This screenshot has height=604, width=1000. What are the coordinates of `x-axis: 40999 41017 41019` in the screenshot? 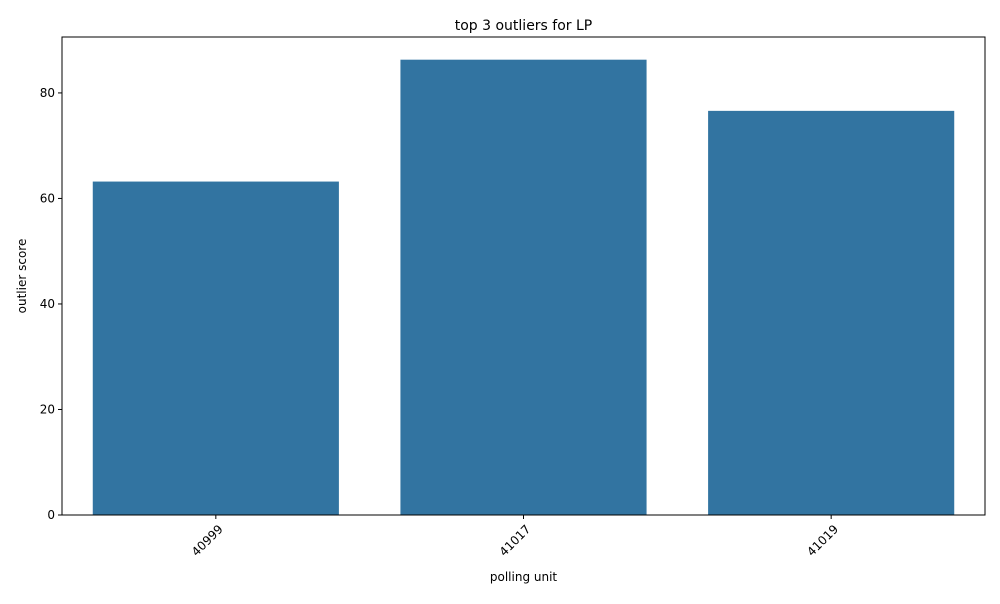 It's located at (515, 537).